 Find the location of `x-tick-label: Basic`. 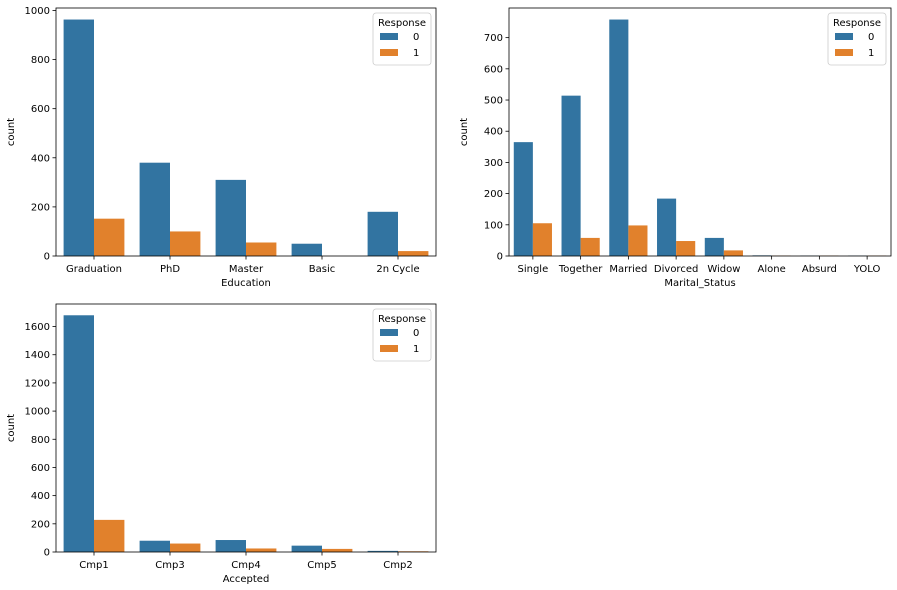

x-tick-label: Basic is located at coordinates (322, 269).